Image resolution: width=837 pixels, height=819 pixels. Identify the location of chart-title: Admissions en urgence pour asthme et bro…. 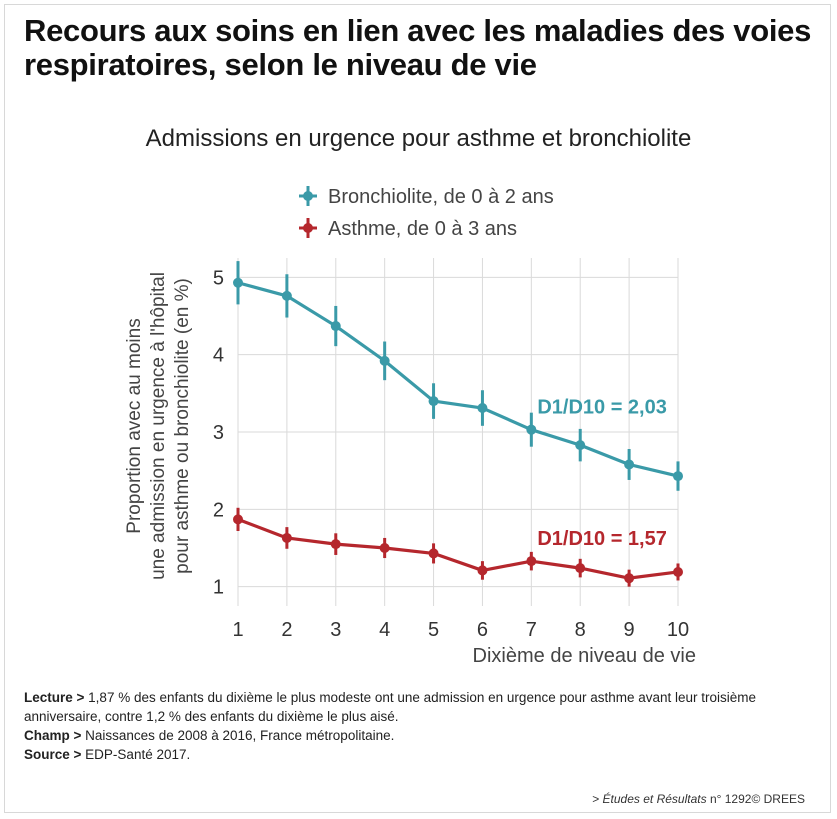
(418, 138).